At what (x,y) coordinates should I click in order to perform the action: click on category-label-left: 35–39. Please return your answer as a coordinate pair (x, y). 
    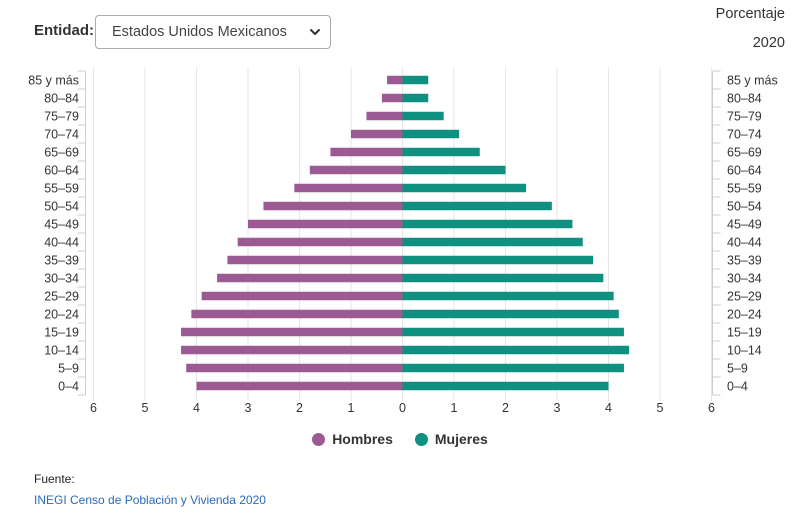
    Looking at the image, I should click on (61, 261).